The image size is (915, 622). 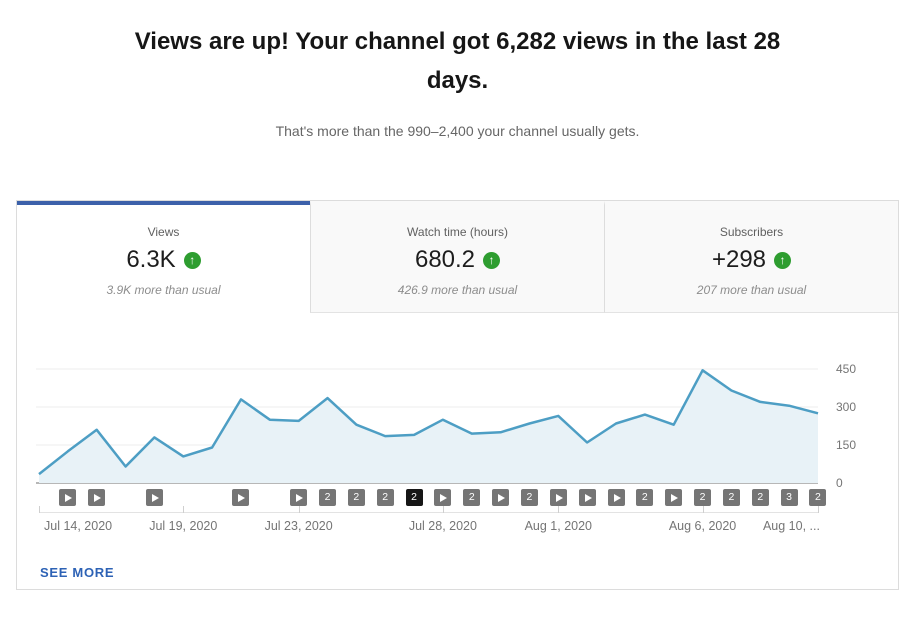 I want to click on tab-subscribers-label: Subscribers, so click(x=751, y=232).